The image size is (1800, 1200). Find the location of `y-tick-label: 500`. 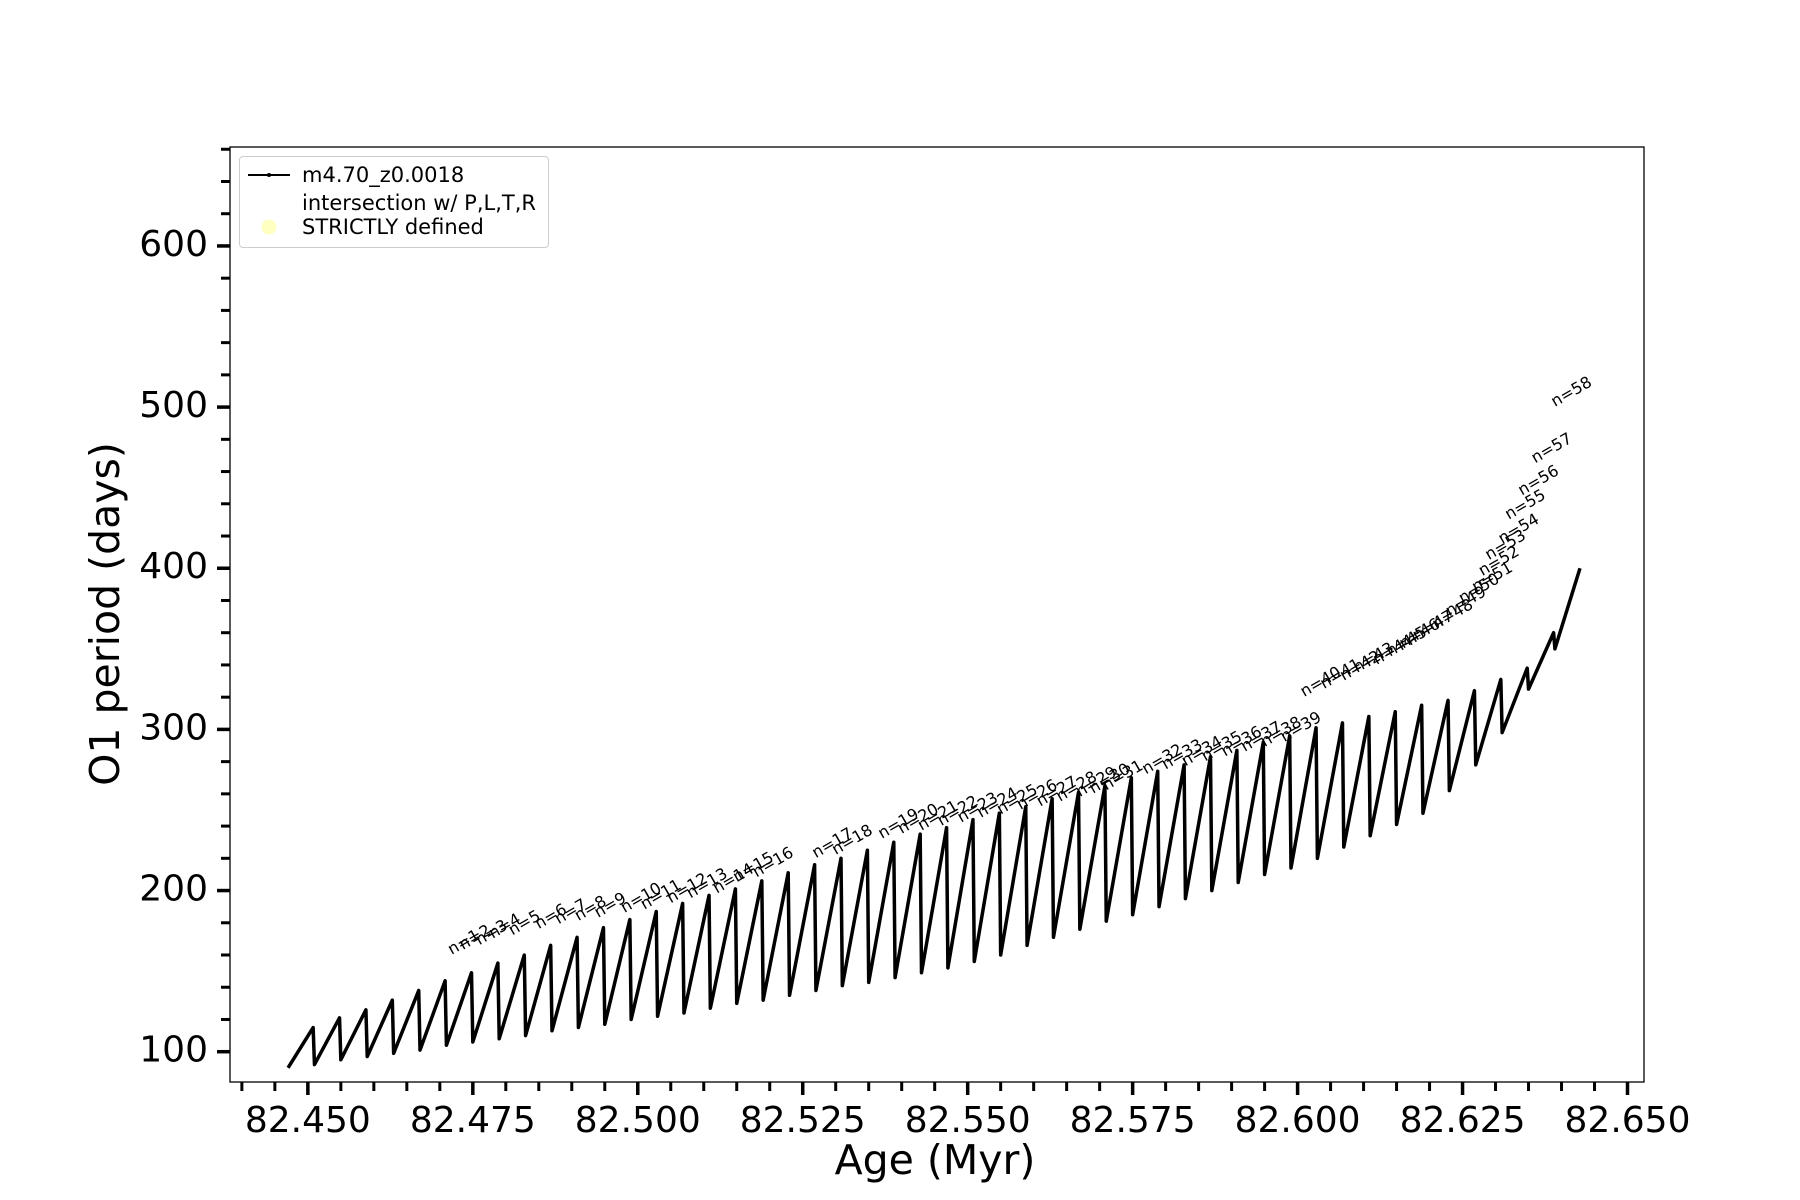

y-tick-label: 500 is located at coordinates (173, 405).